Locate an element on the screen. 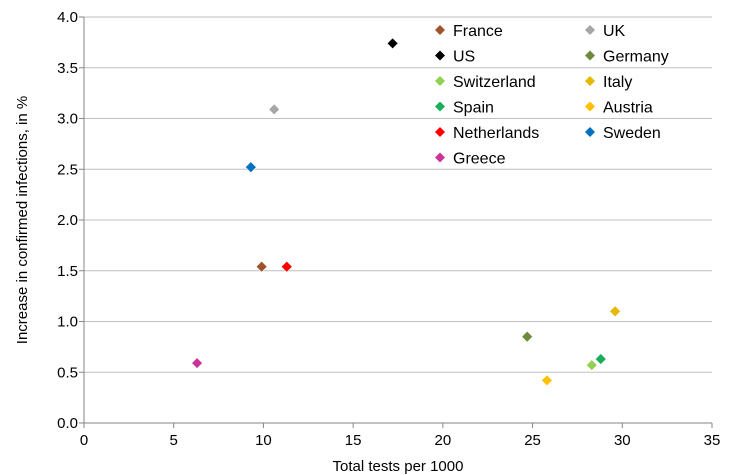 The width and height of the screenshot is (735, 475). data-point-netherlands is located at coordinates (286, 266).